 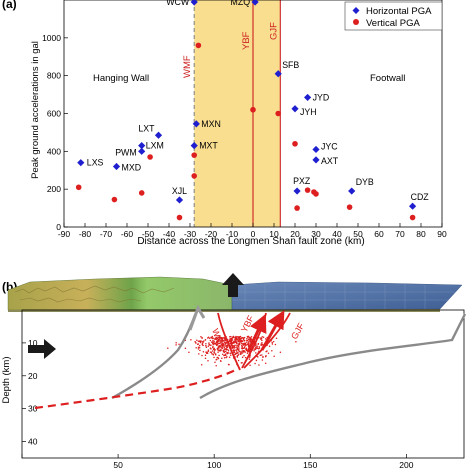 What do you see at coordinates (420, 197) in the screenshot?
I see `station-label: CDZ` at bounding box center [420, 197].